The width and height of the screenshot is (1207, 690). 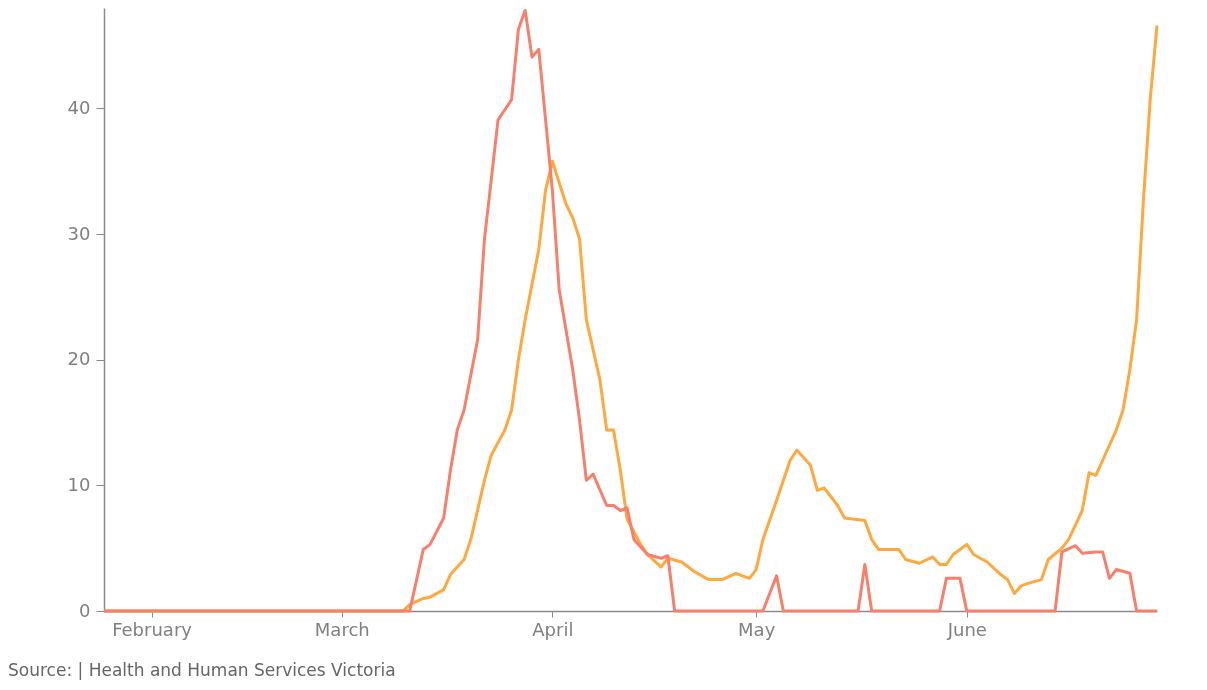 I want to click on x-tick-label: March, so click(x=342, y=629).